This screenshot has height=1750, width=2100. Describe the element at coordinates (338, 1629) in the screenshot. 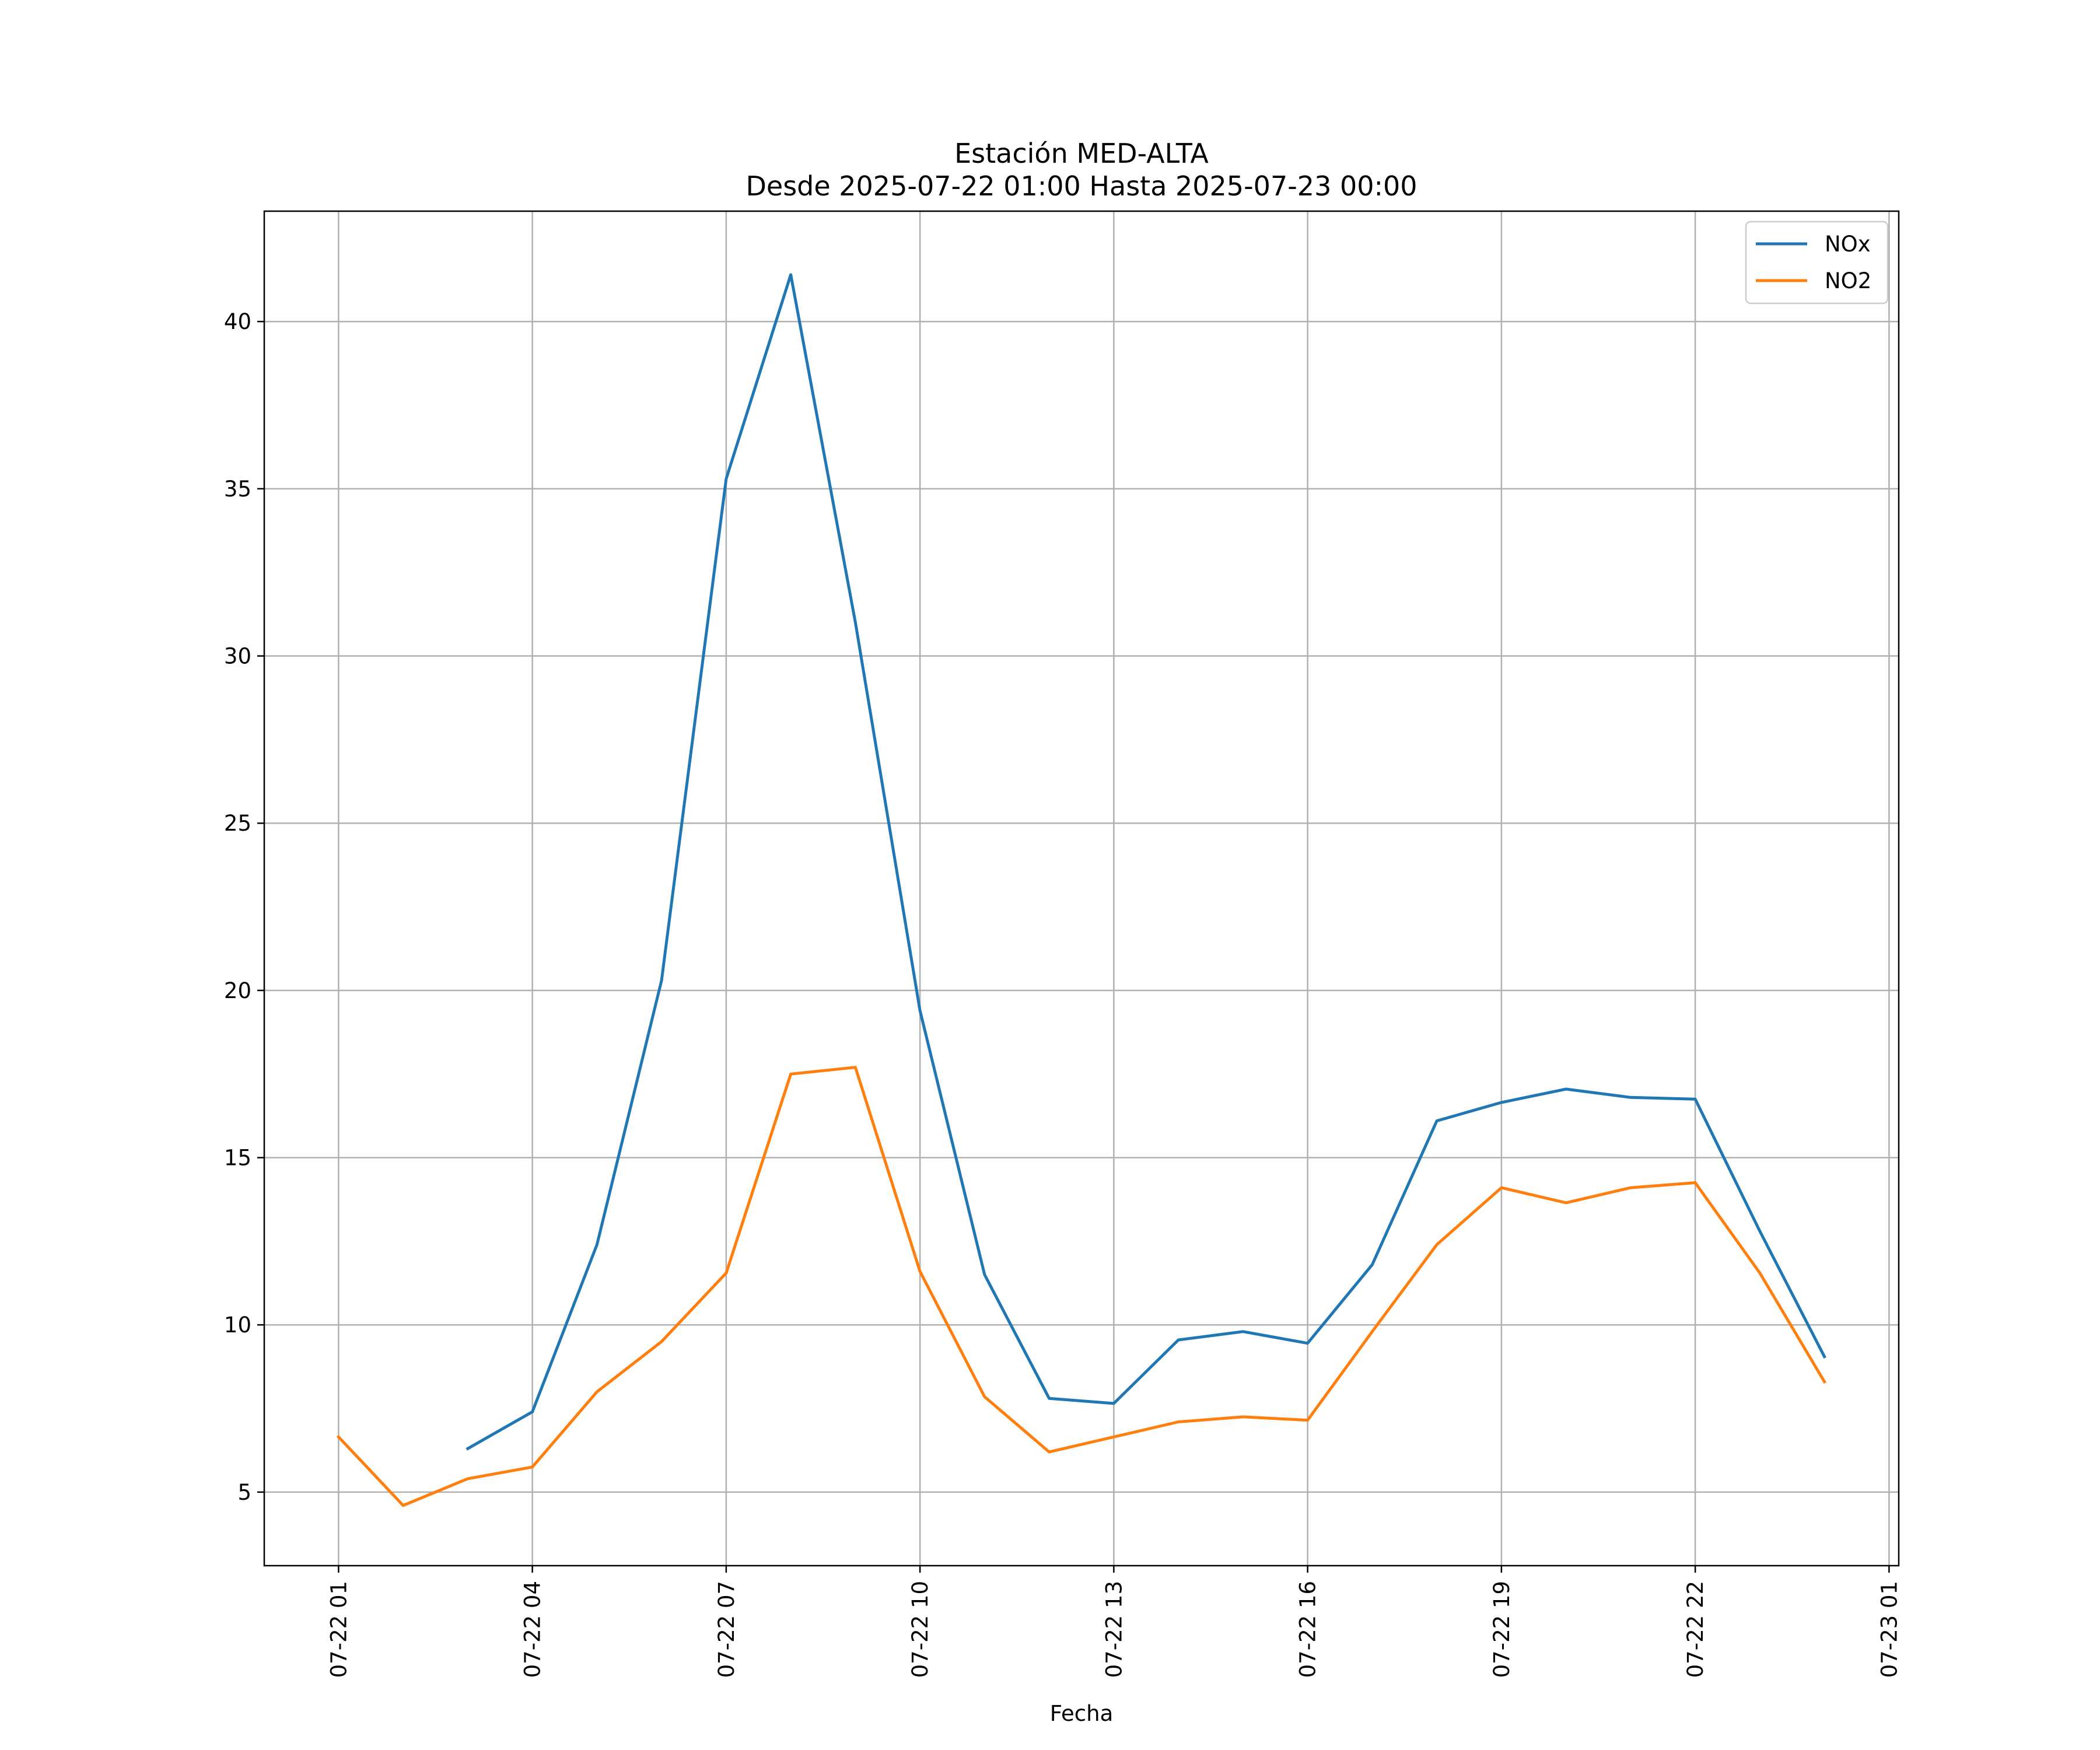

I see `x-tick-label: 07-22 01` at that location.